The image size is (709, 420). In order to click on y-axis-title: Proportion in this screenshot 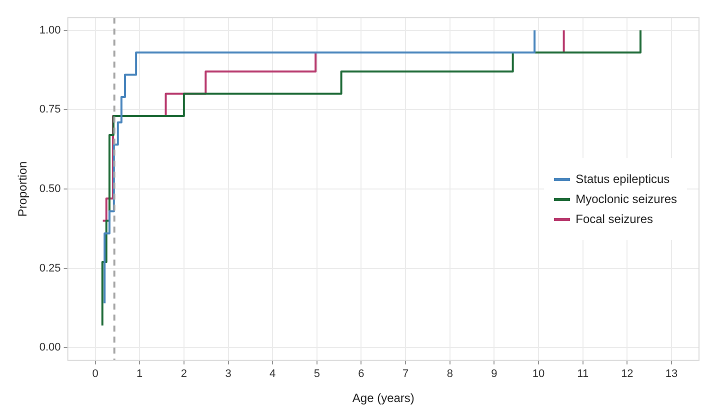, I will do `click(23, 189)`.